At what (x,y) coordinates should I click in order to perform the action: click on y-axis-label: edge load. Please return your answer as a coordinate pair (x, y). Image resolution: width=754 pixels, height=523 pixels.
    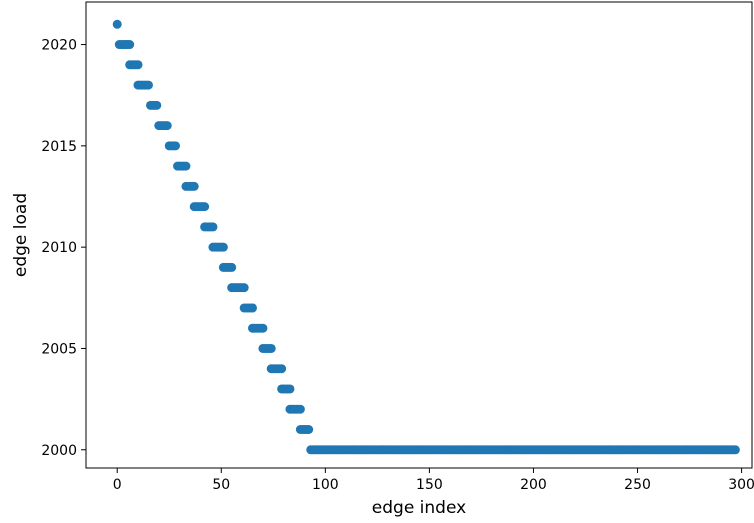
    Looking at the image, I should click on (21, 235).